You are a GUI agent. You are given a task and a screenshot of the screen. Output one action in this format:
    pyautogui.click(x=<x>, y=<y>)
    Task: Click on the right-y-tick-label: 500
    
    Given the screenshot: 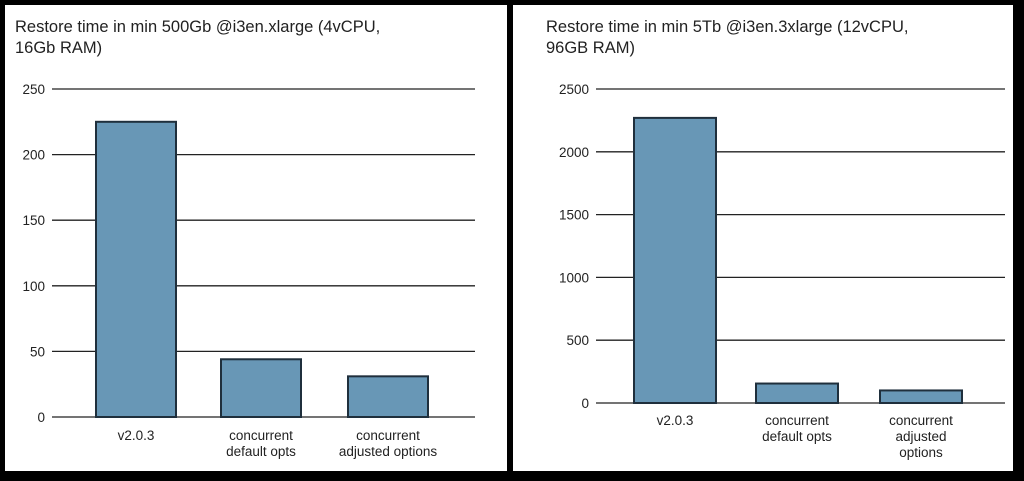 What is the action you would take?
    pyautogui.click(x=577, y=340)
    